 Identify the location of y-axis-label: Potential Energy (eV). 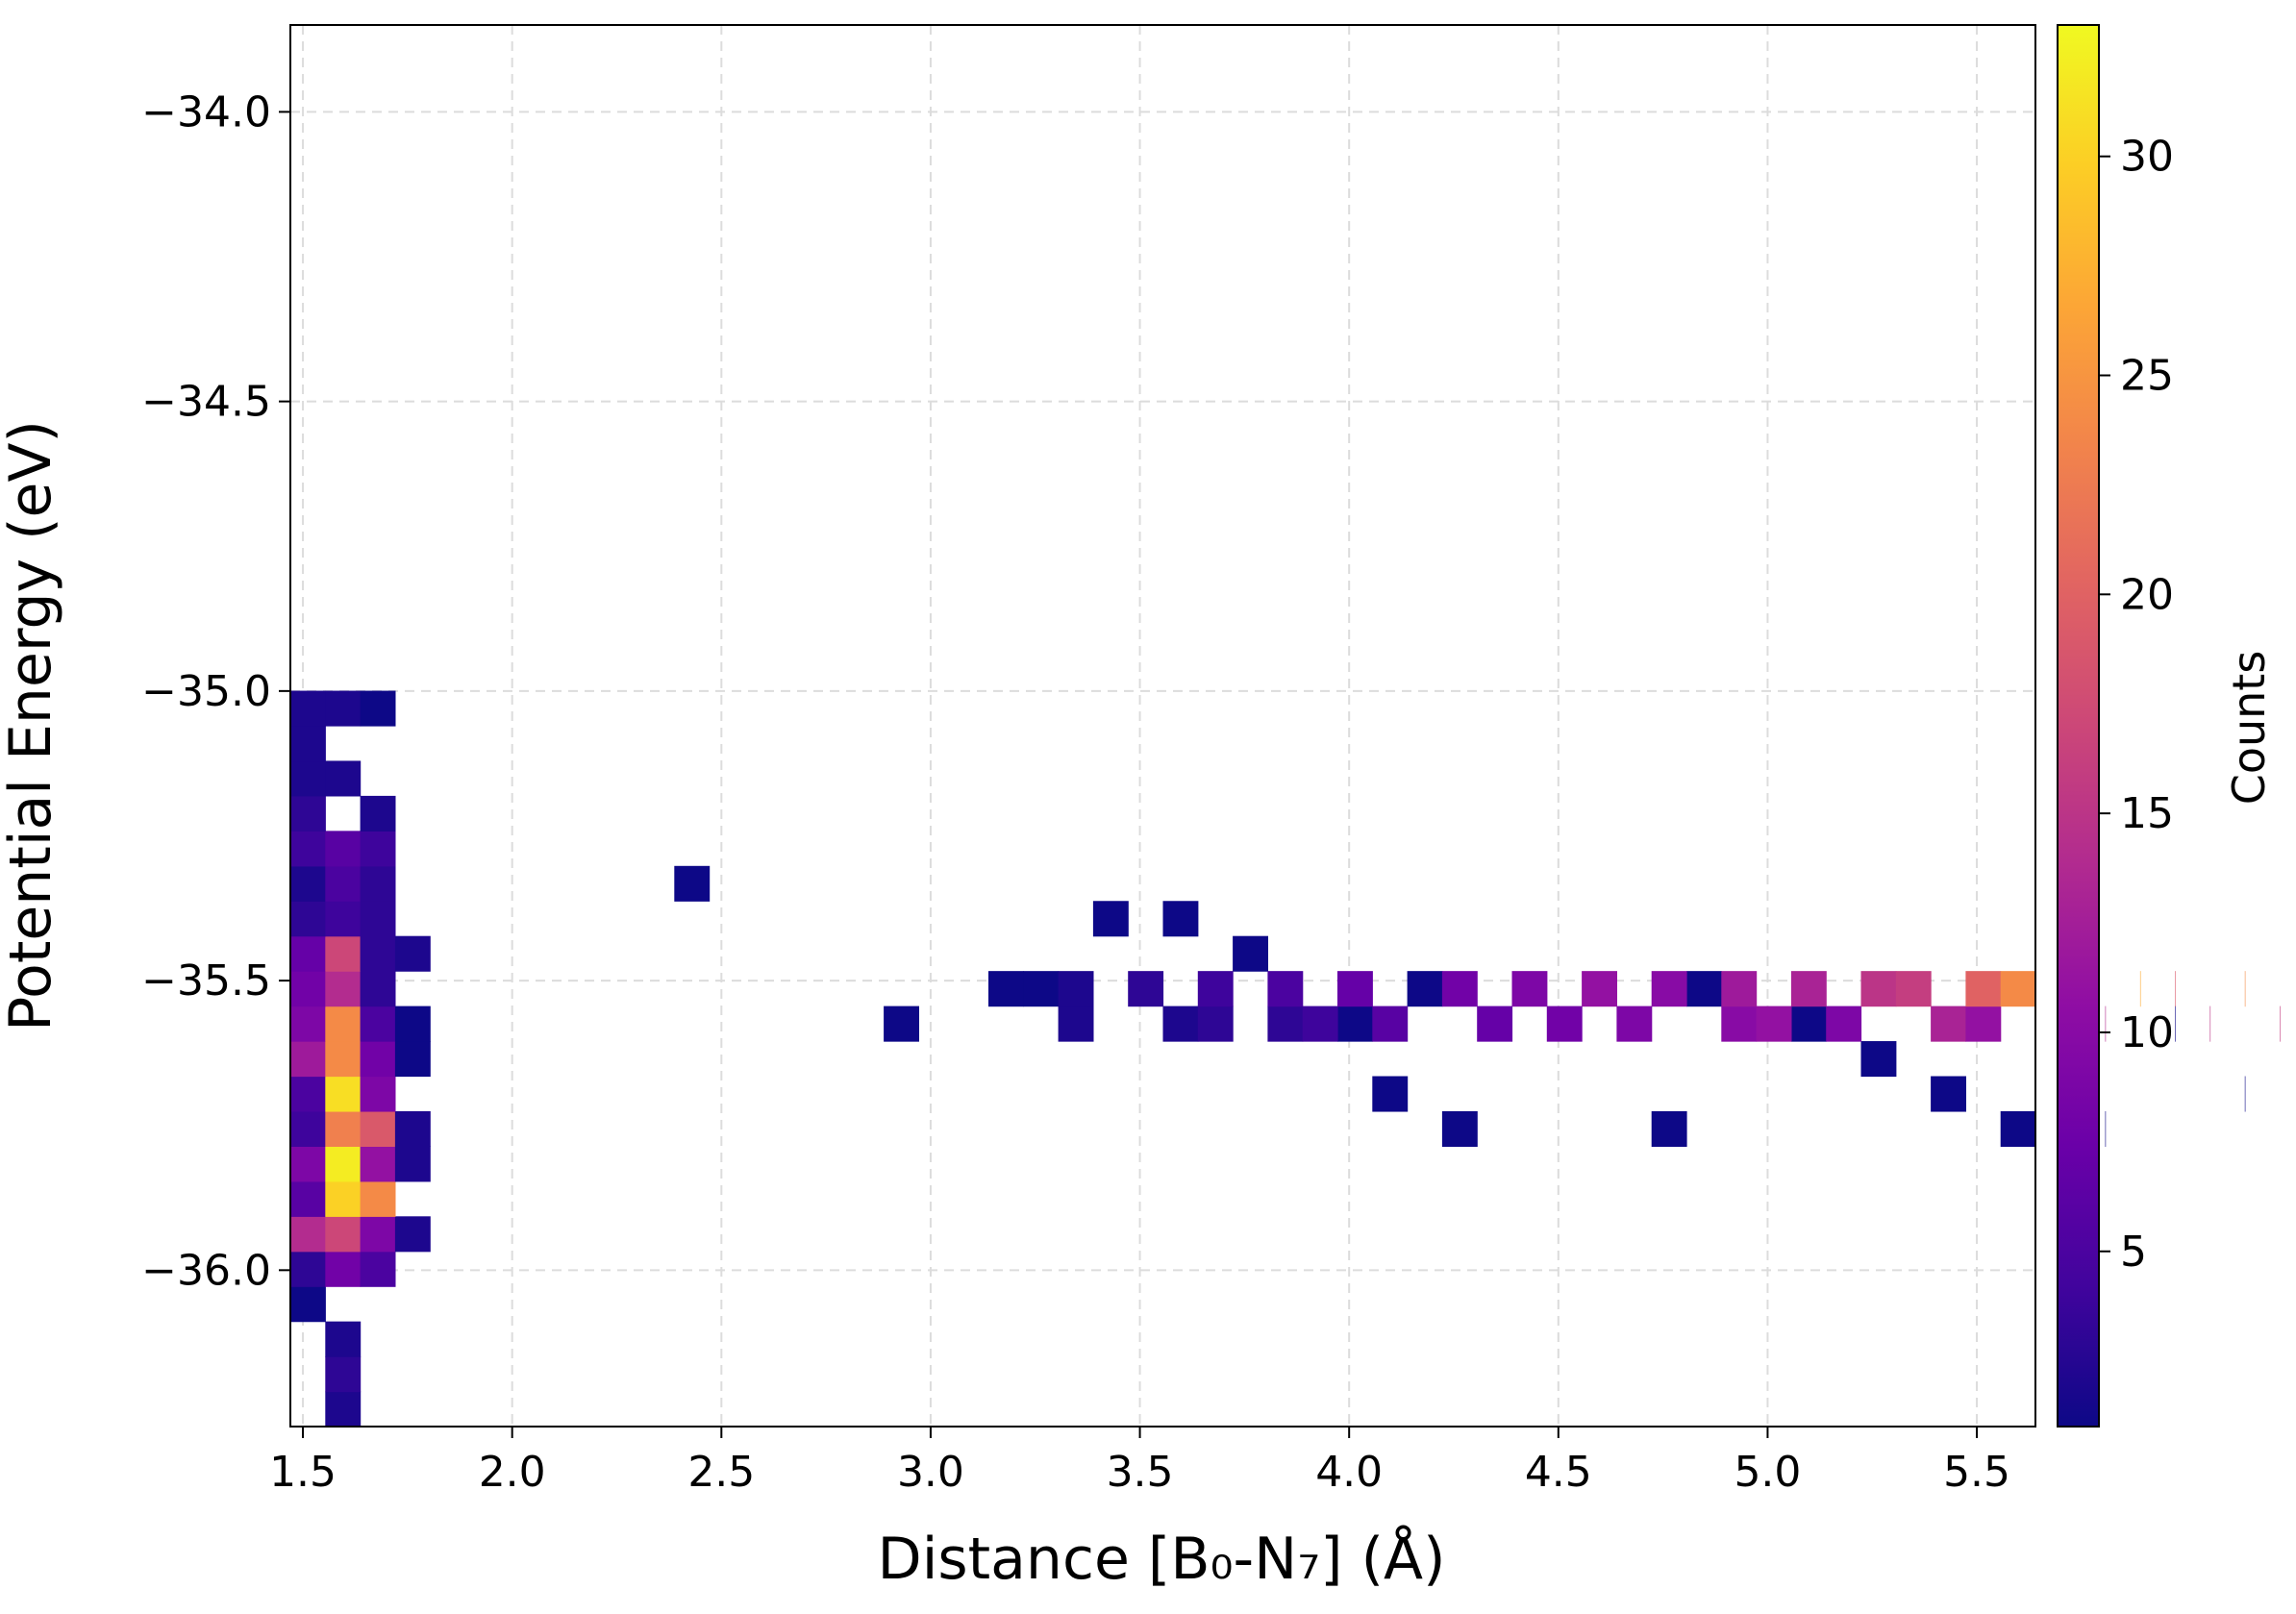
(32, 725).